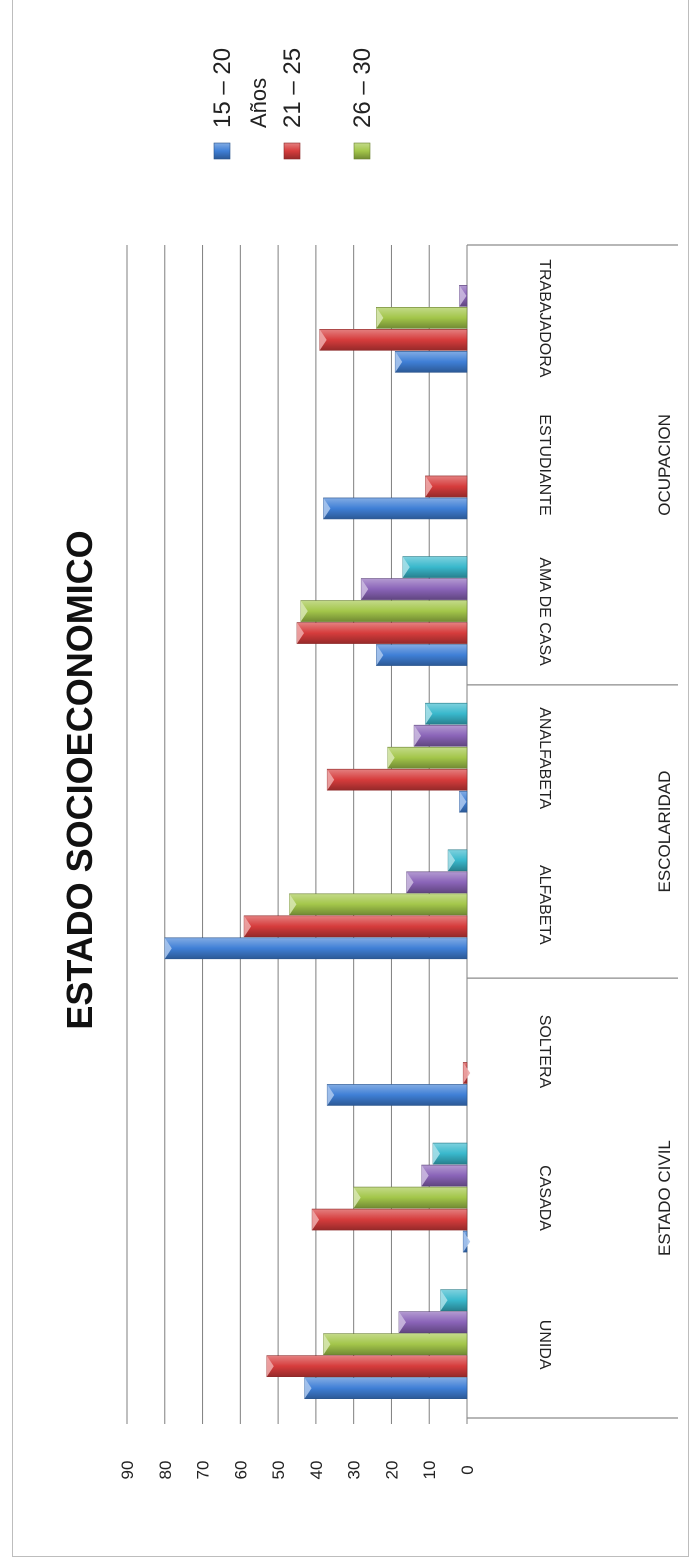  I want to click on y-tick-label: 60, so click(240, 1470).